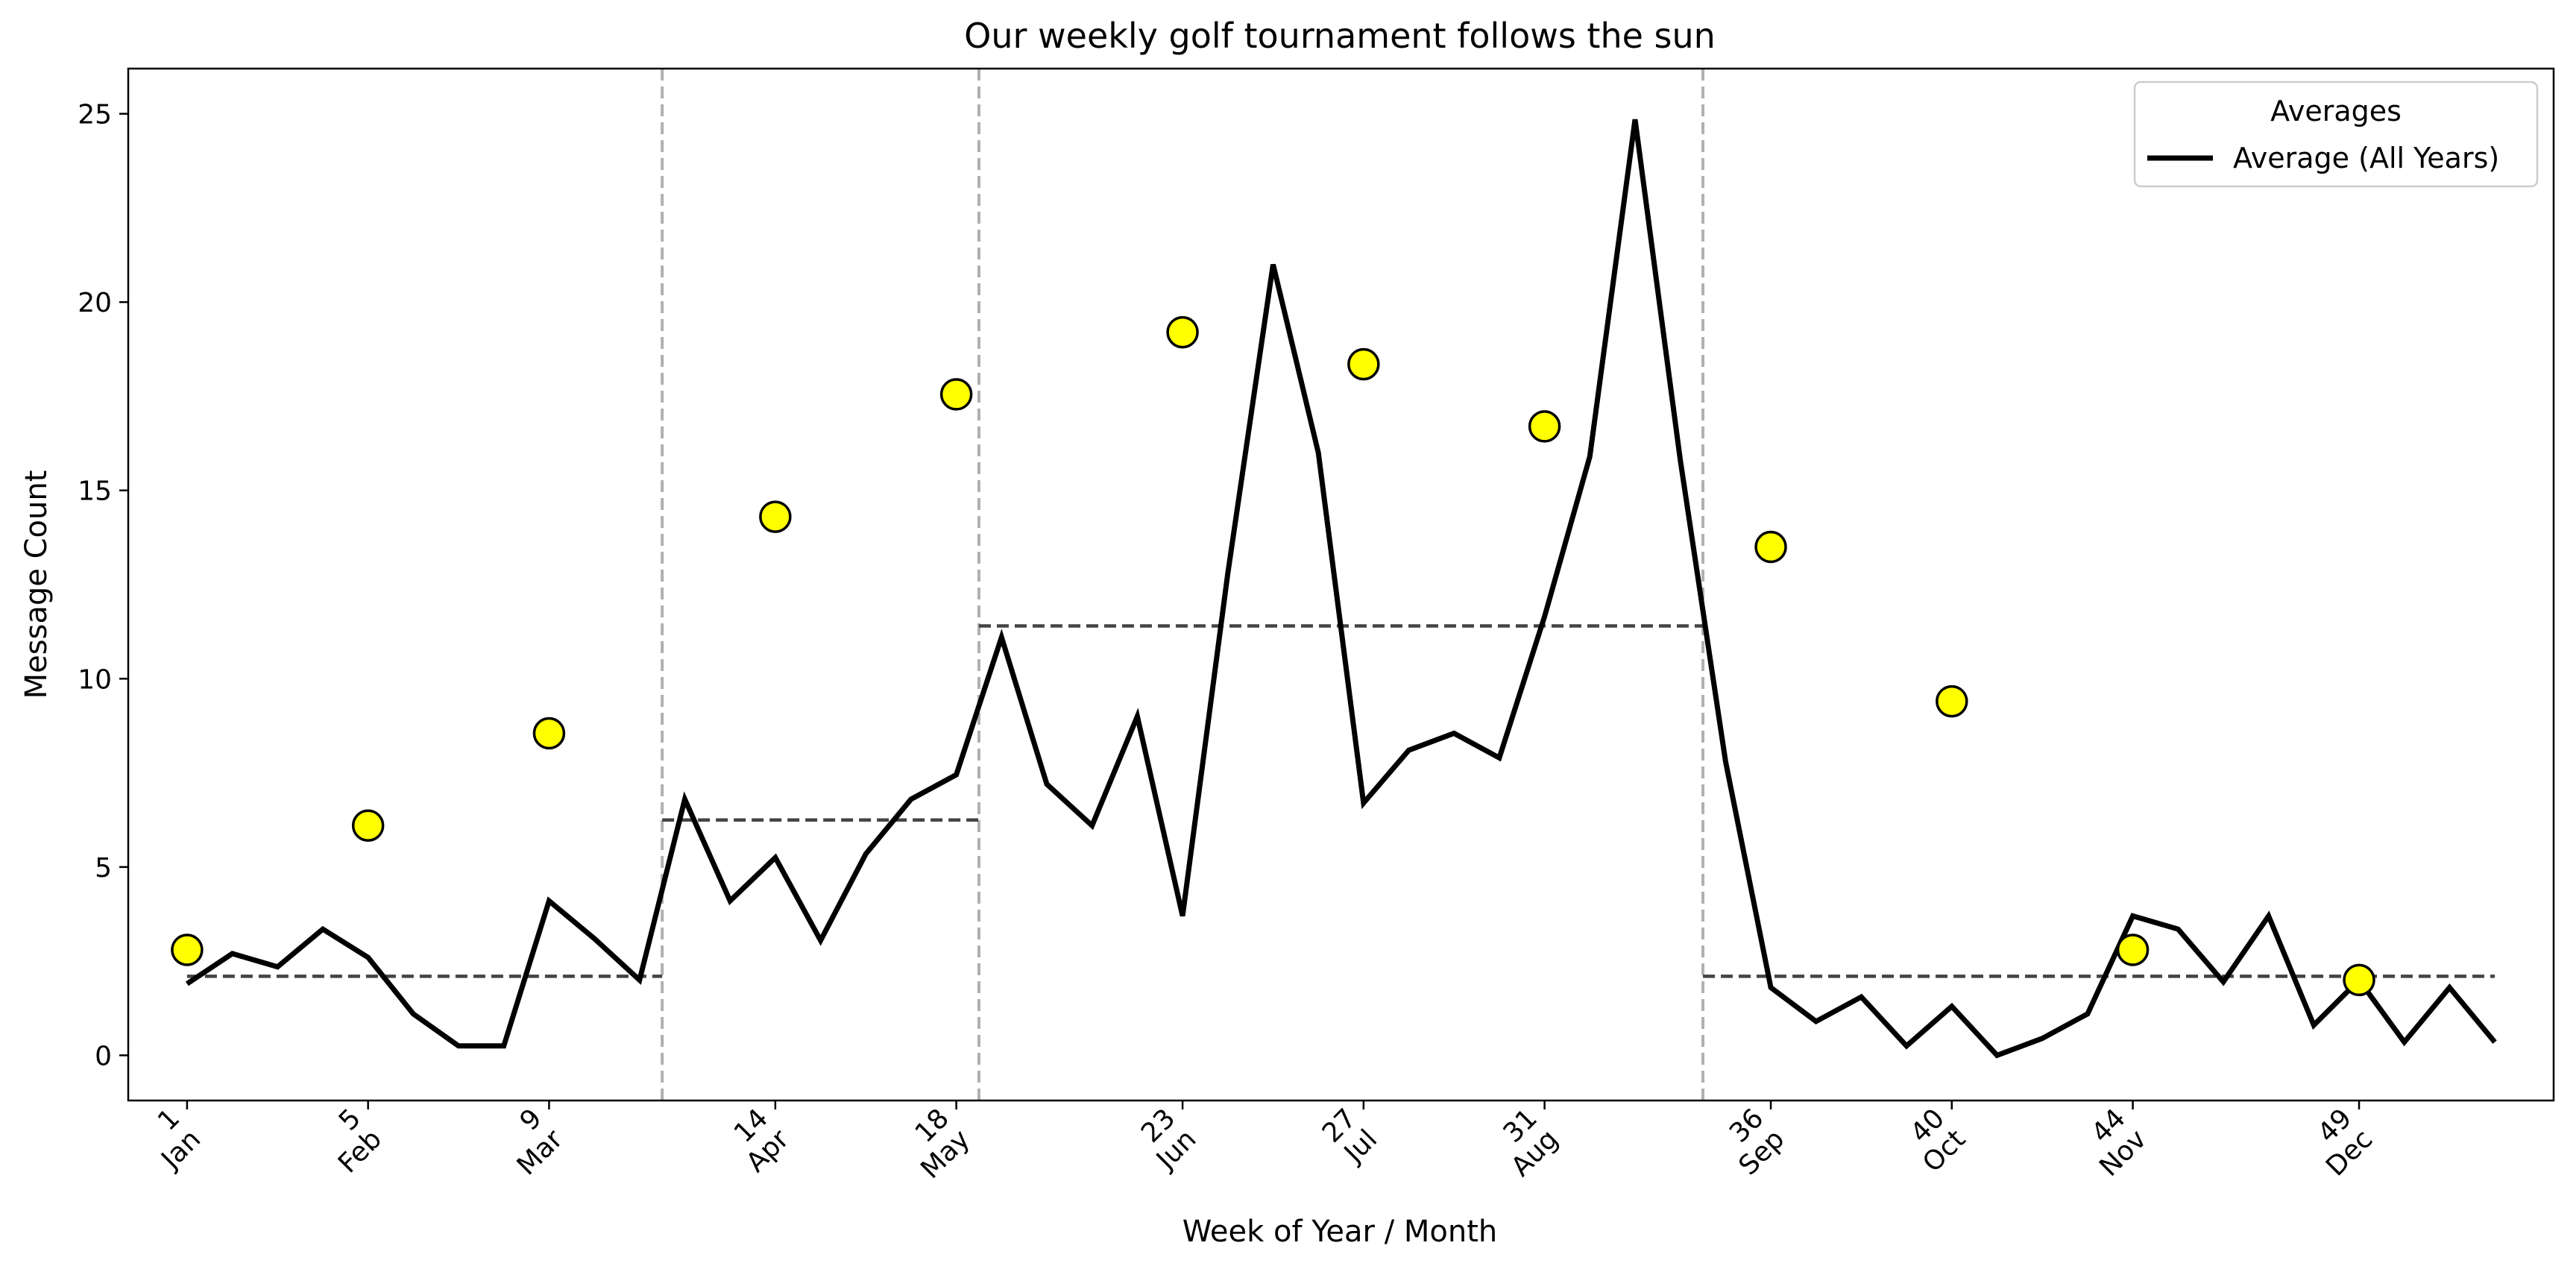 The height and width of the screenshot is (1272, 2576). I want to click on y-tick-label: 5, so click(103, 869).